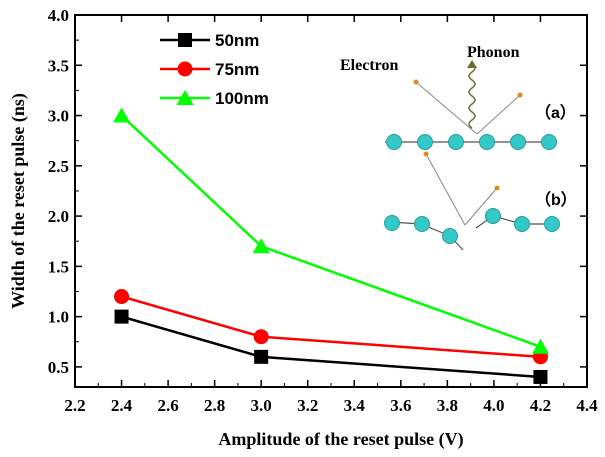  I want to click on inset-phonon-label: Phonon, so click(493, 52).